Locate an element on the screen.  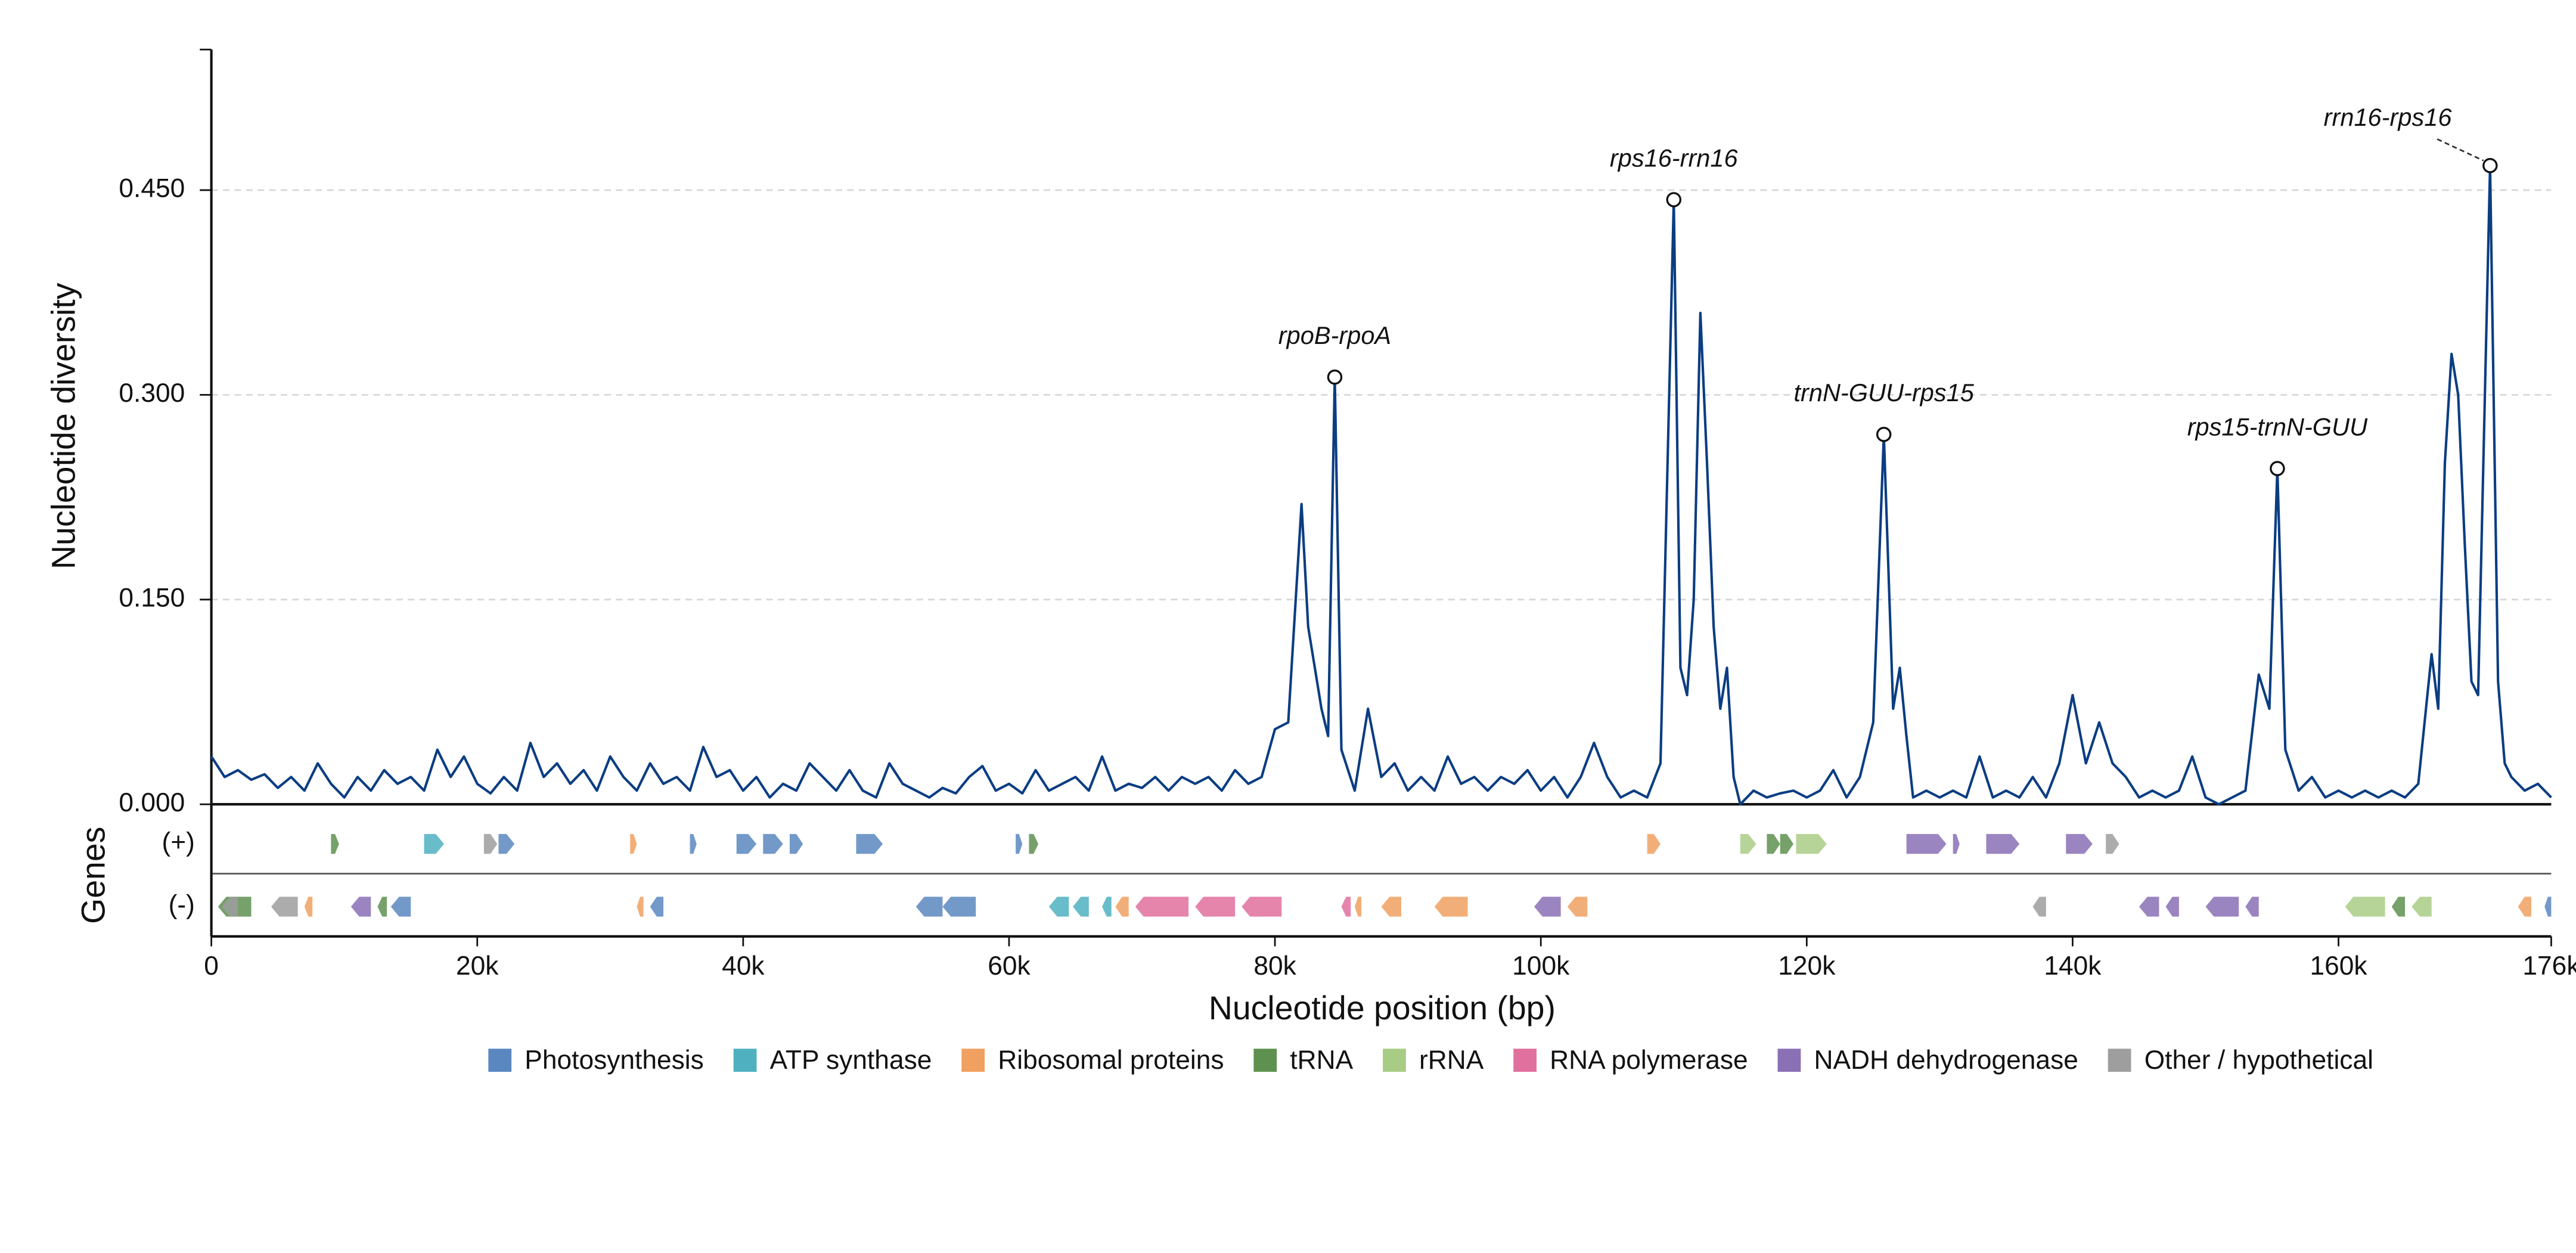
legend-label: Photosynthesis is located at coordinates (614, 1060).